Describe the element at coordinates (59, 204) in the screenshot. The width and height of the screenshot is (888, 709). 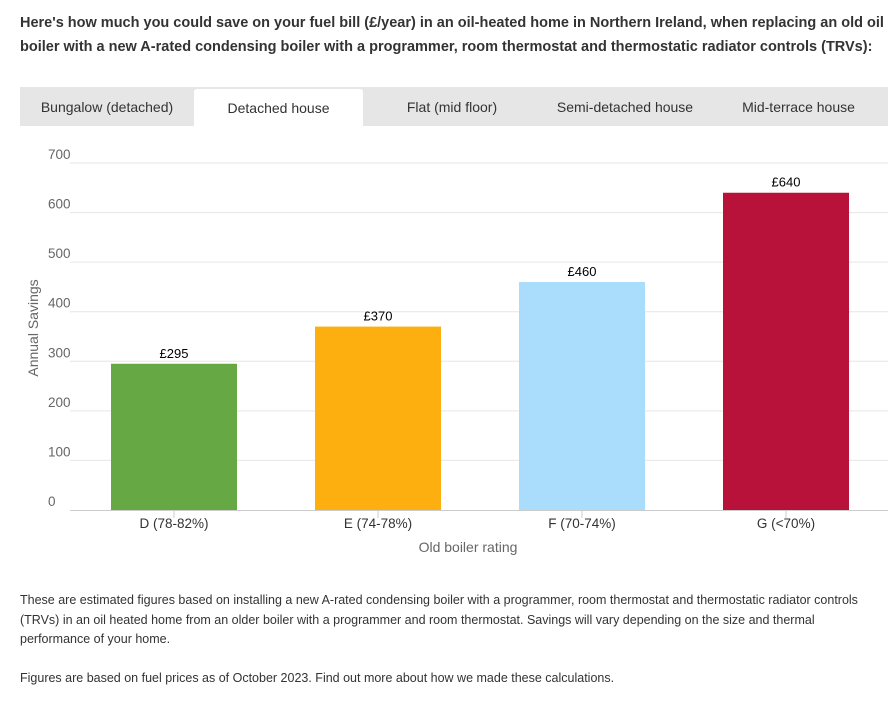
I see `y-tick-label: 600` at that location.